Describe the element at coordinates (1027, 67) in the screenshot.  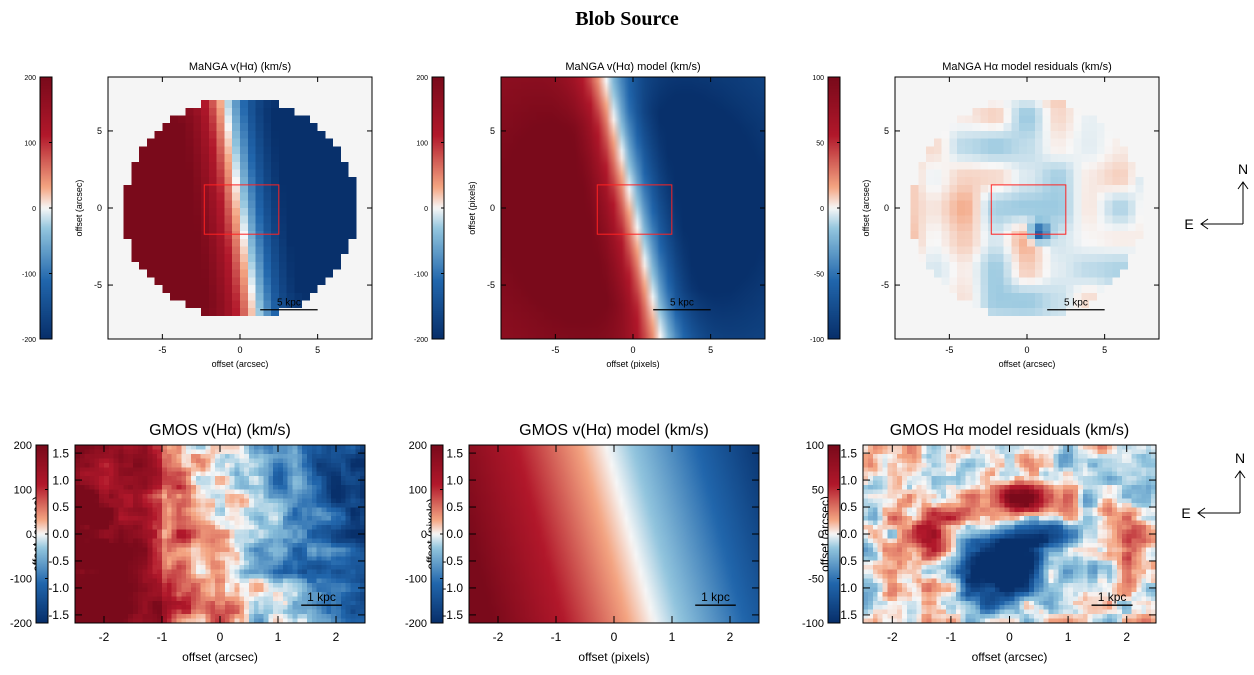
I see `panel-title: MaNGA Hα model residuals (km/s)` at that location.